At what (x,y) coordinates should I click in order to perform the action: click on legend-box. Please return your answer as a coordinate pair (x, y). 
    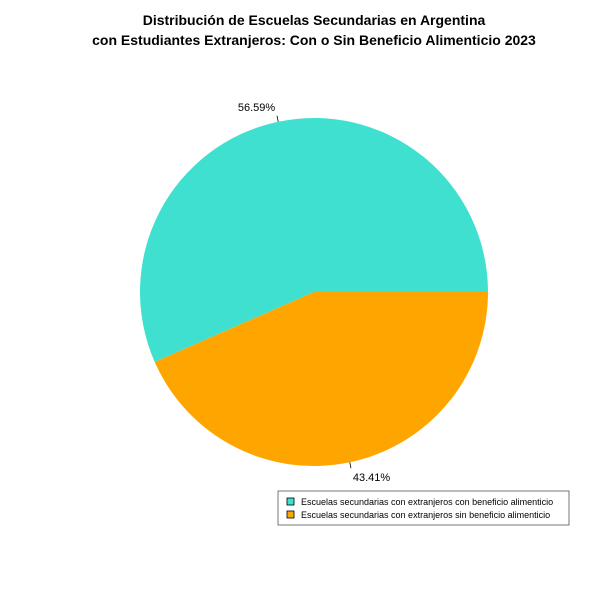
    Looking at the image, I should click on (423, 508).